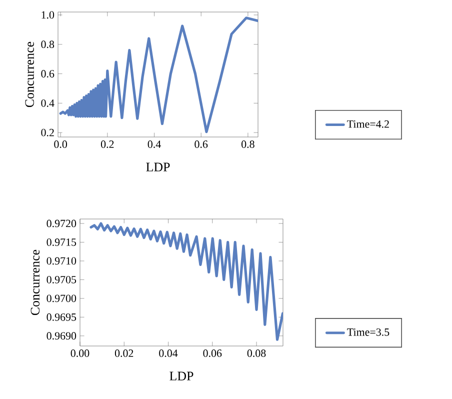 The width and height of the screenshot is (452, 399). What do you see at coordinates (47, 132) in the screenshot?
I see `y-tick-label: 0.2` at bounding box center [47, 132].